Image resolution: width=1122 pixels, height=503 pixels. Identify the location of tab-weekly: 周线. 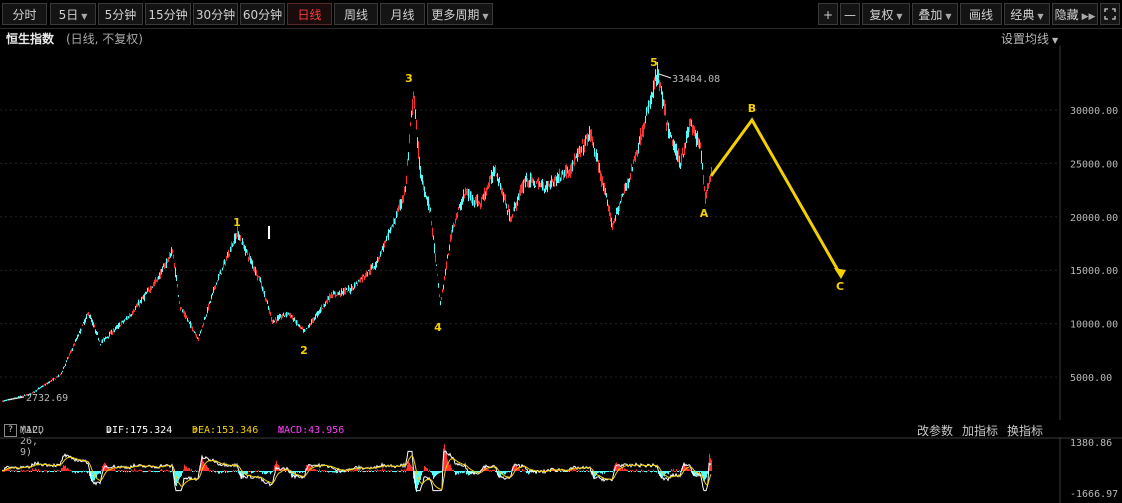
(356, 14).